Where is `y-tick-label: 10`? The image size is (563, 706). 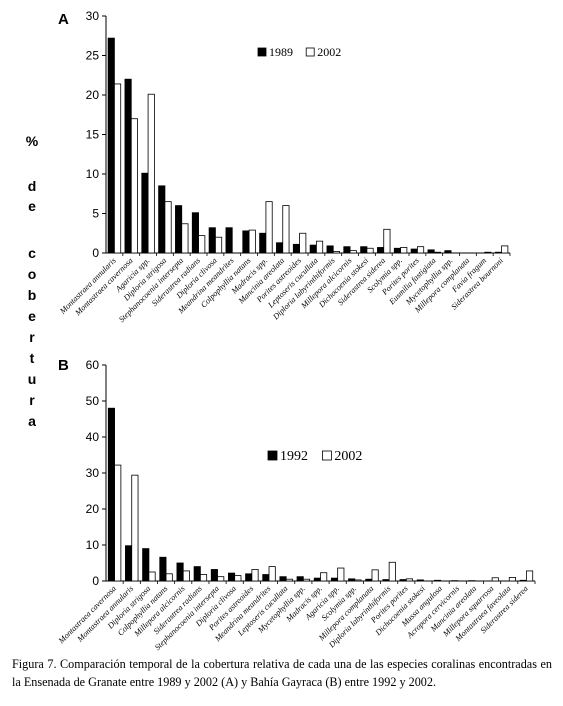 y-tick-label: 10 is located at coordinates (93, 545).